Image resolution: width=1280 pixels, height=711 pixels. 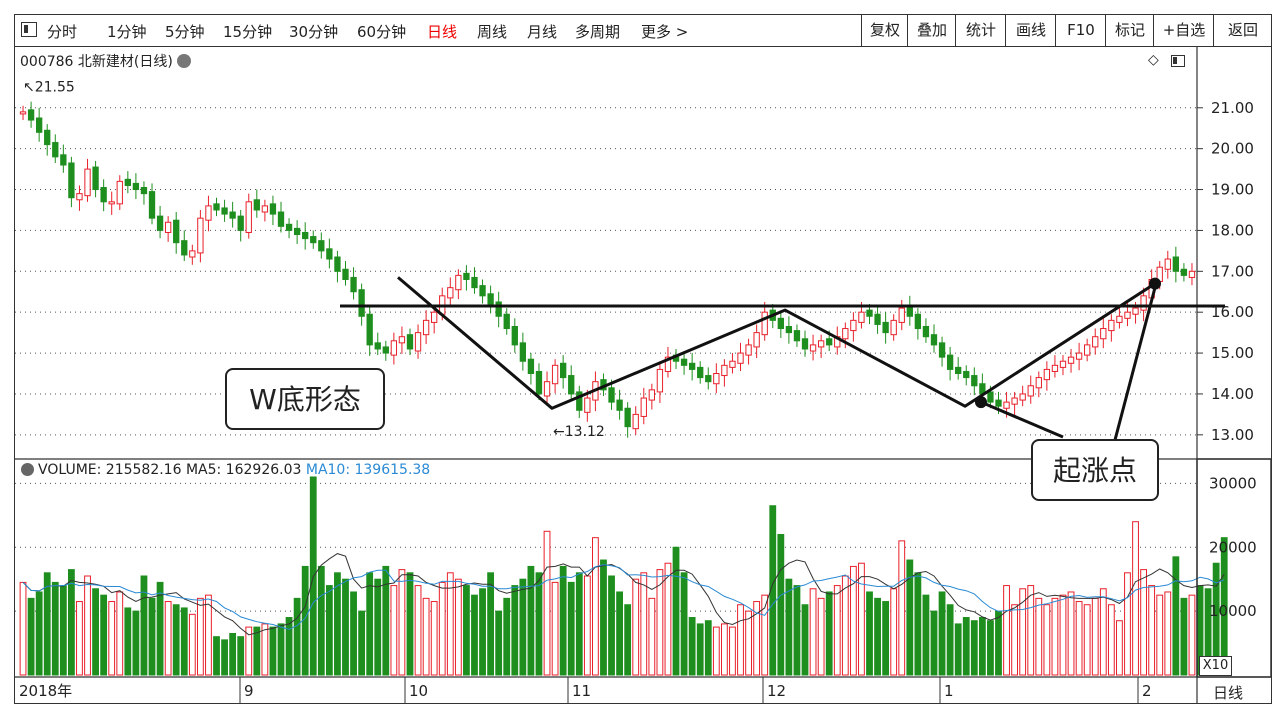 I want to click on statistics-button: 统计, so click(x=980, y=30).